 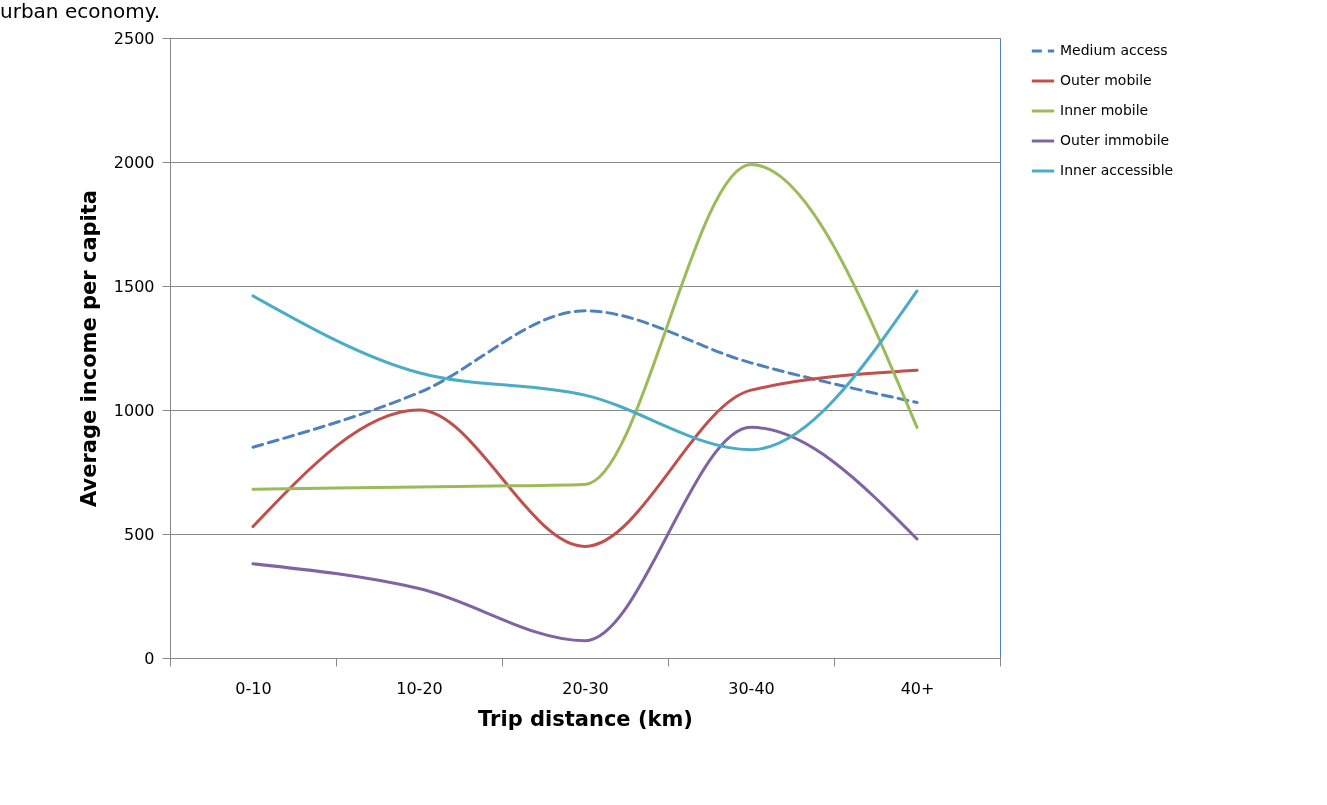 I want to click on x-axis-title: Trip distance (km), so click(x=585, y=718).